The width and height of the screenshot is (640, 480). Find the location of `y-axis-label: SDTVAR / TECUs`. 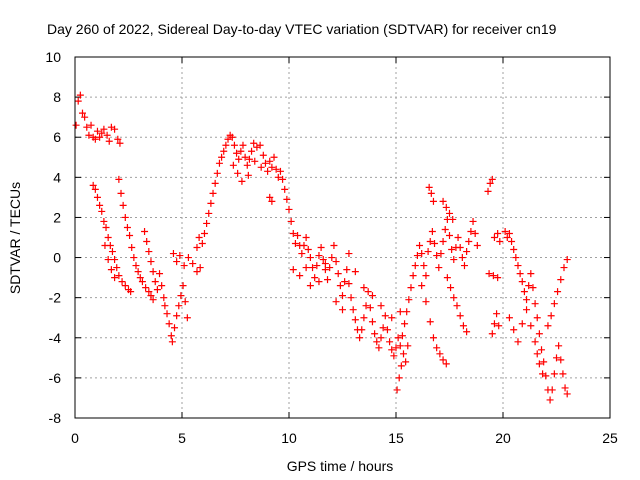

y-axis-label: SDTVAR / TECUs is located at coordinates (15, 238).